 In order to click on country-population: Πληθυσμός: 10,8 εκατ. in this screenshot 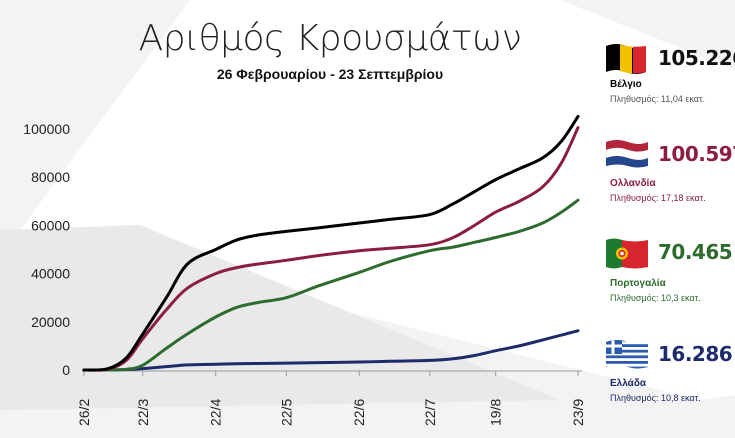, I will do `click(655, 398)`.